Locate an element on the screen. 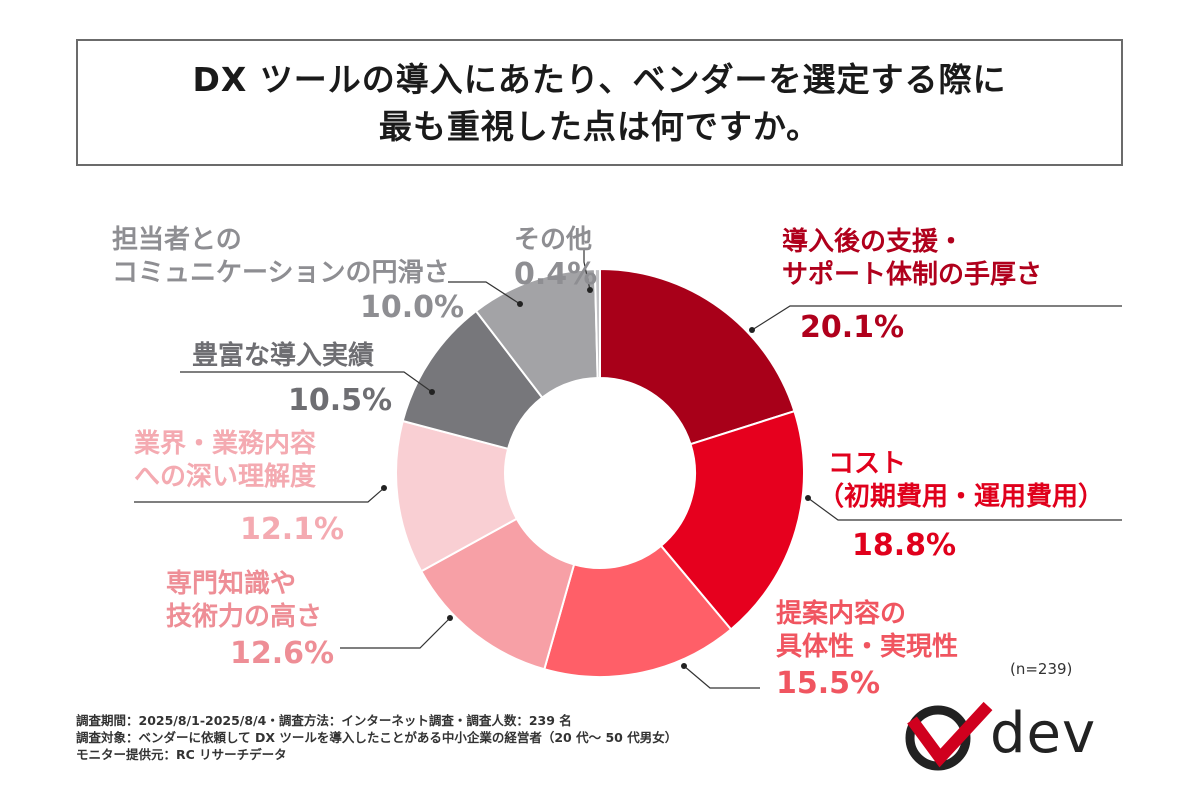 This screenshot has width=1200, height=800. label-support: 導入後の支援・ サポート体制の手厚さ 20.1% is located at coordinates (912, 286).